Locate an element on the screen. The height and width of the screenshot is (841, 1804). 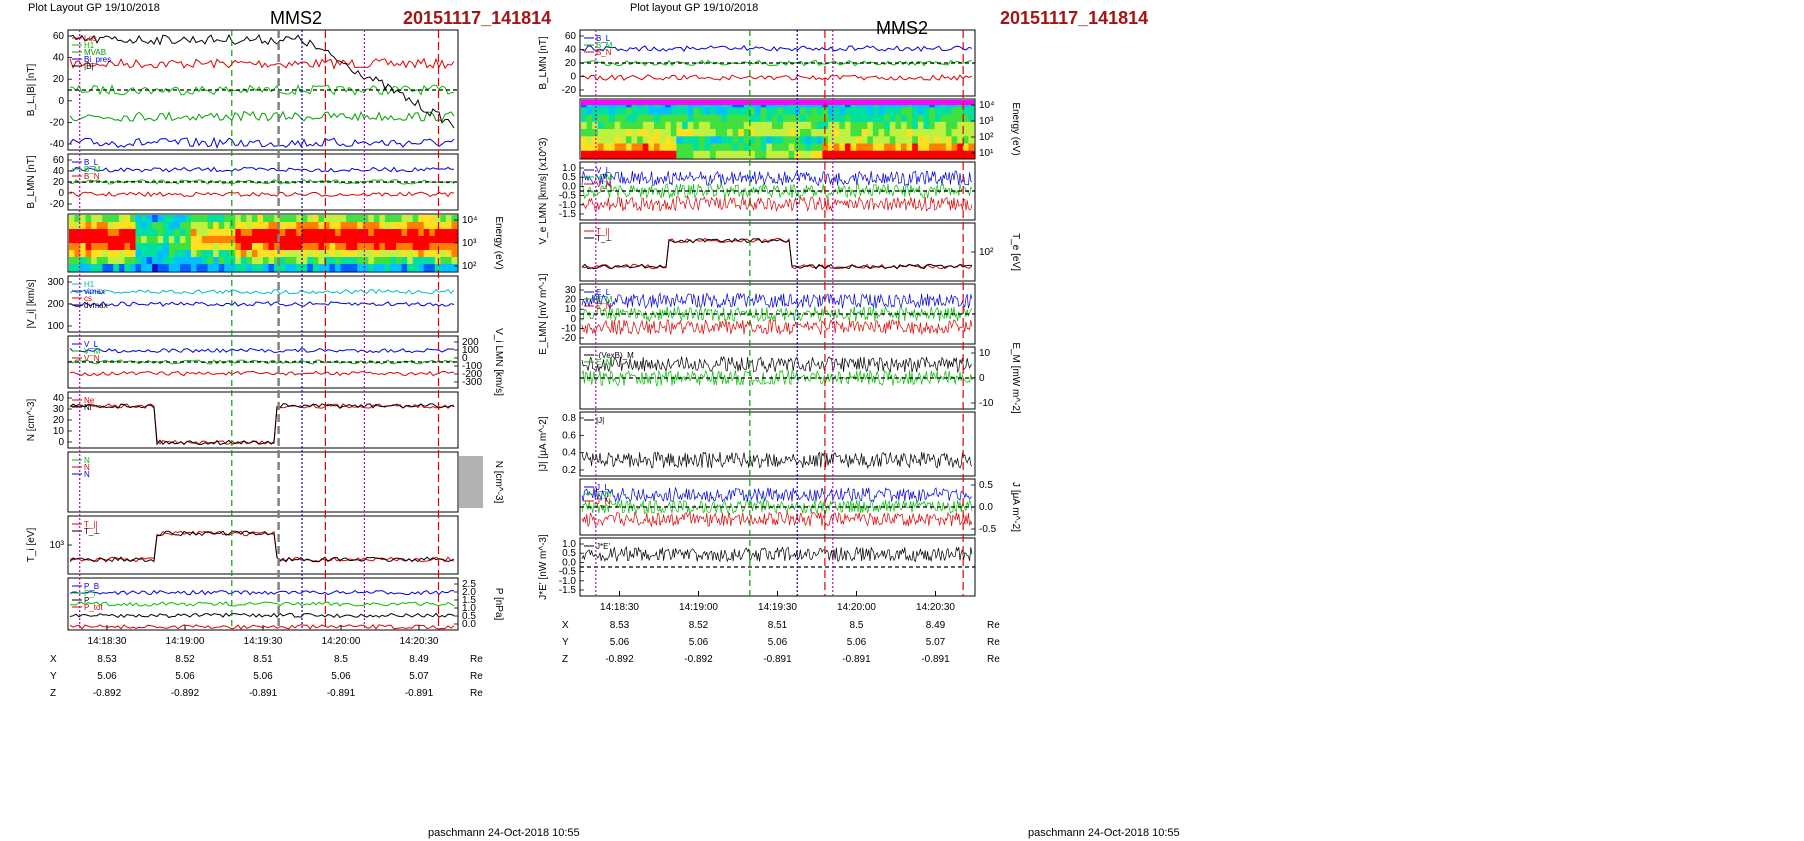
panel-spec_e: 10⁴ 10³ 10² 10¹ Energy (eV) is located at coordinates (800, 129).